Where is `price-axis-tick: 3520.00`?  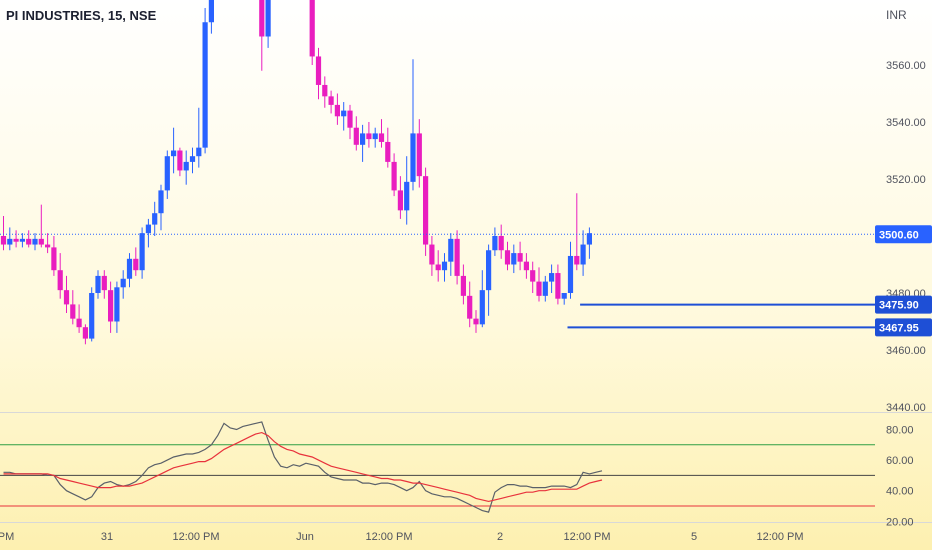
price-axis-tick: 3520.00 is located at coordinates (906, 180).